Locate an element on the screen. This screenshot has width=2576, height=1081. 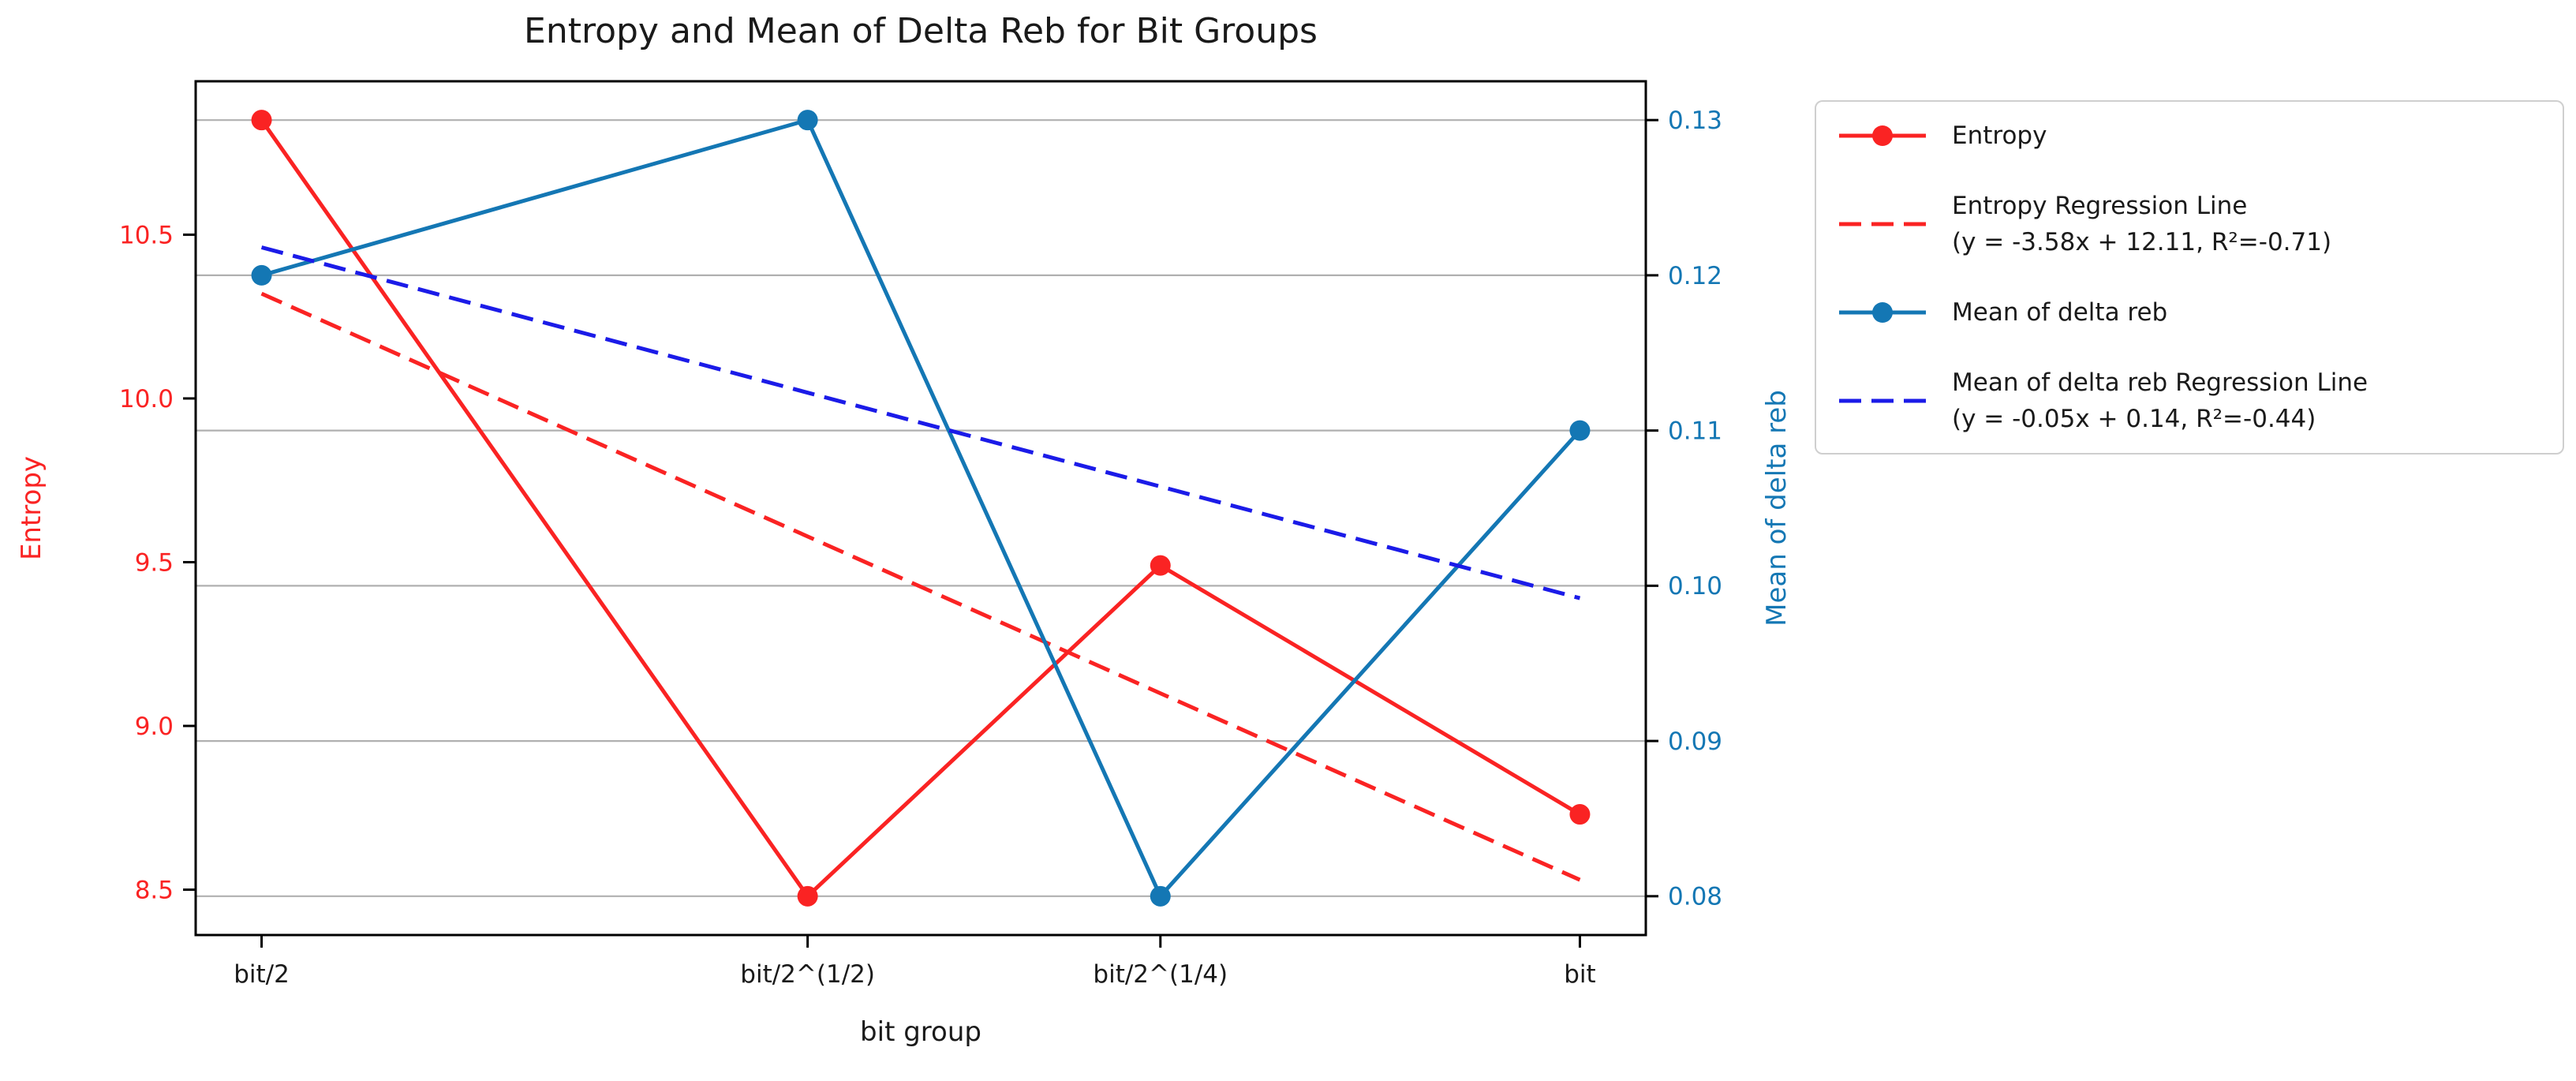
x-tick-label: bit/2^(1/4) is located at coordinates (1160, 974).